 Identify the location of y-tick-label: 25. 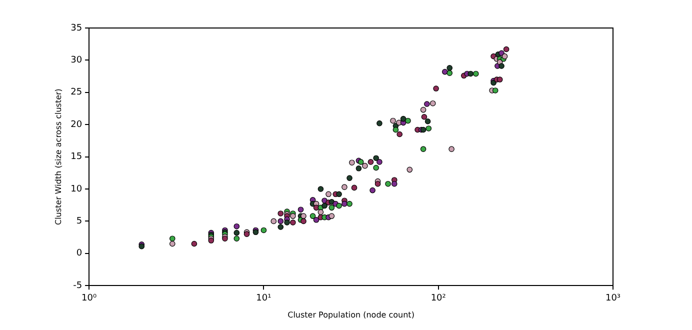
(76, 93).